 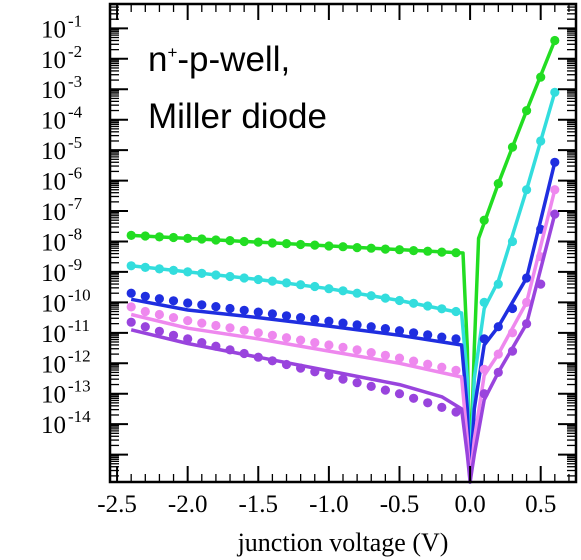 What do you see at coordinates (75, 81) in the screenshot?
I see `y-tick-exponent: -3` at bounding box center [75, 81].